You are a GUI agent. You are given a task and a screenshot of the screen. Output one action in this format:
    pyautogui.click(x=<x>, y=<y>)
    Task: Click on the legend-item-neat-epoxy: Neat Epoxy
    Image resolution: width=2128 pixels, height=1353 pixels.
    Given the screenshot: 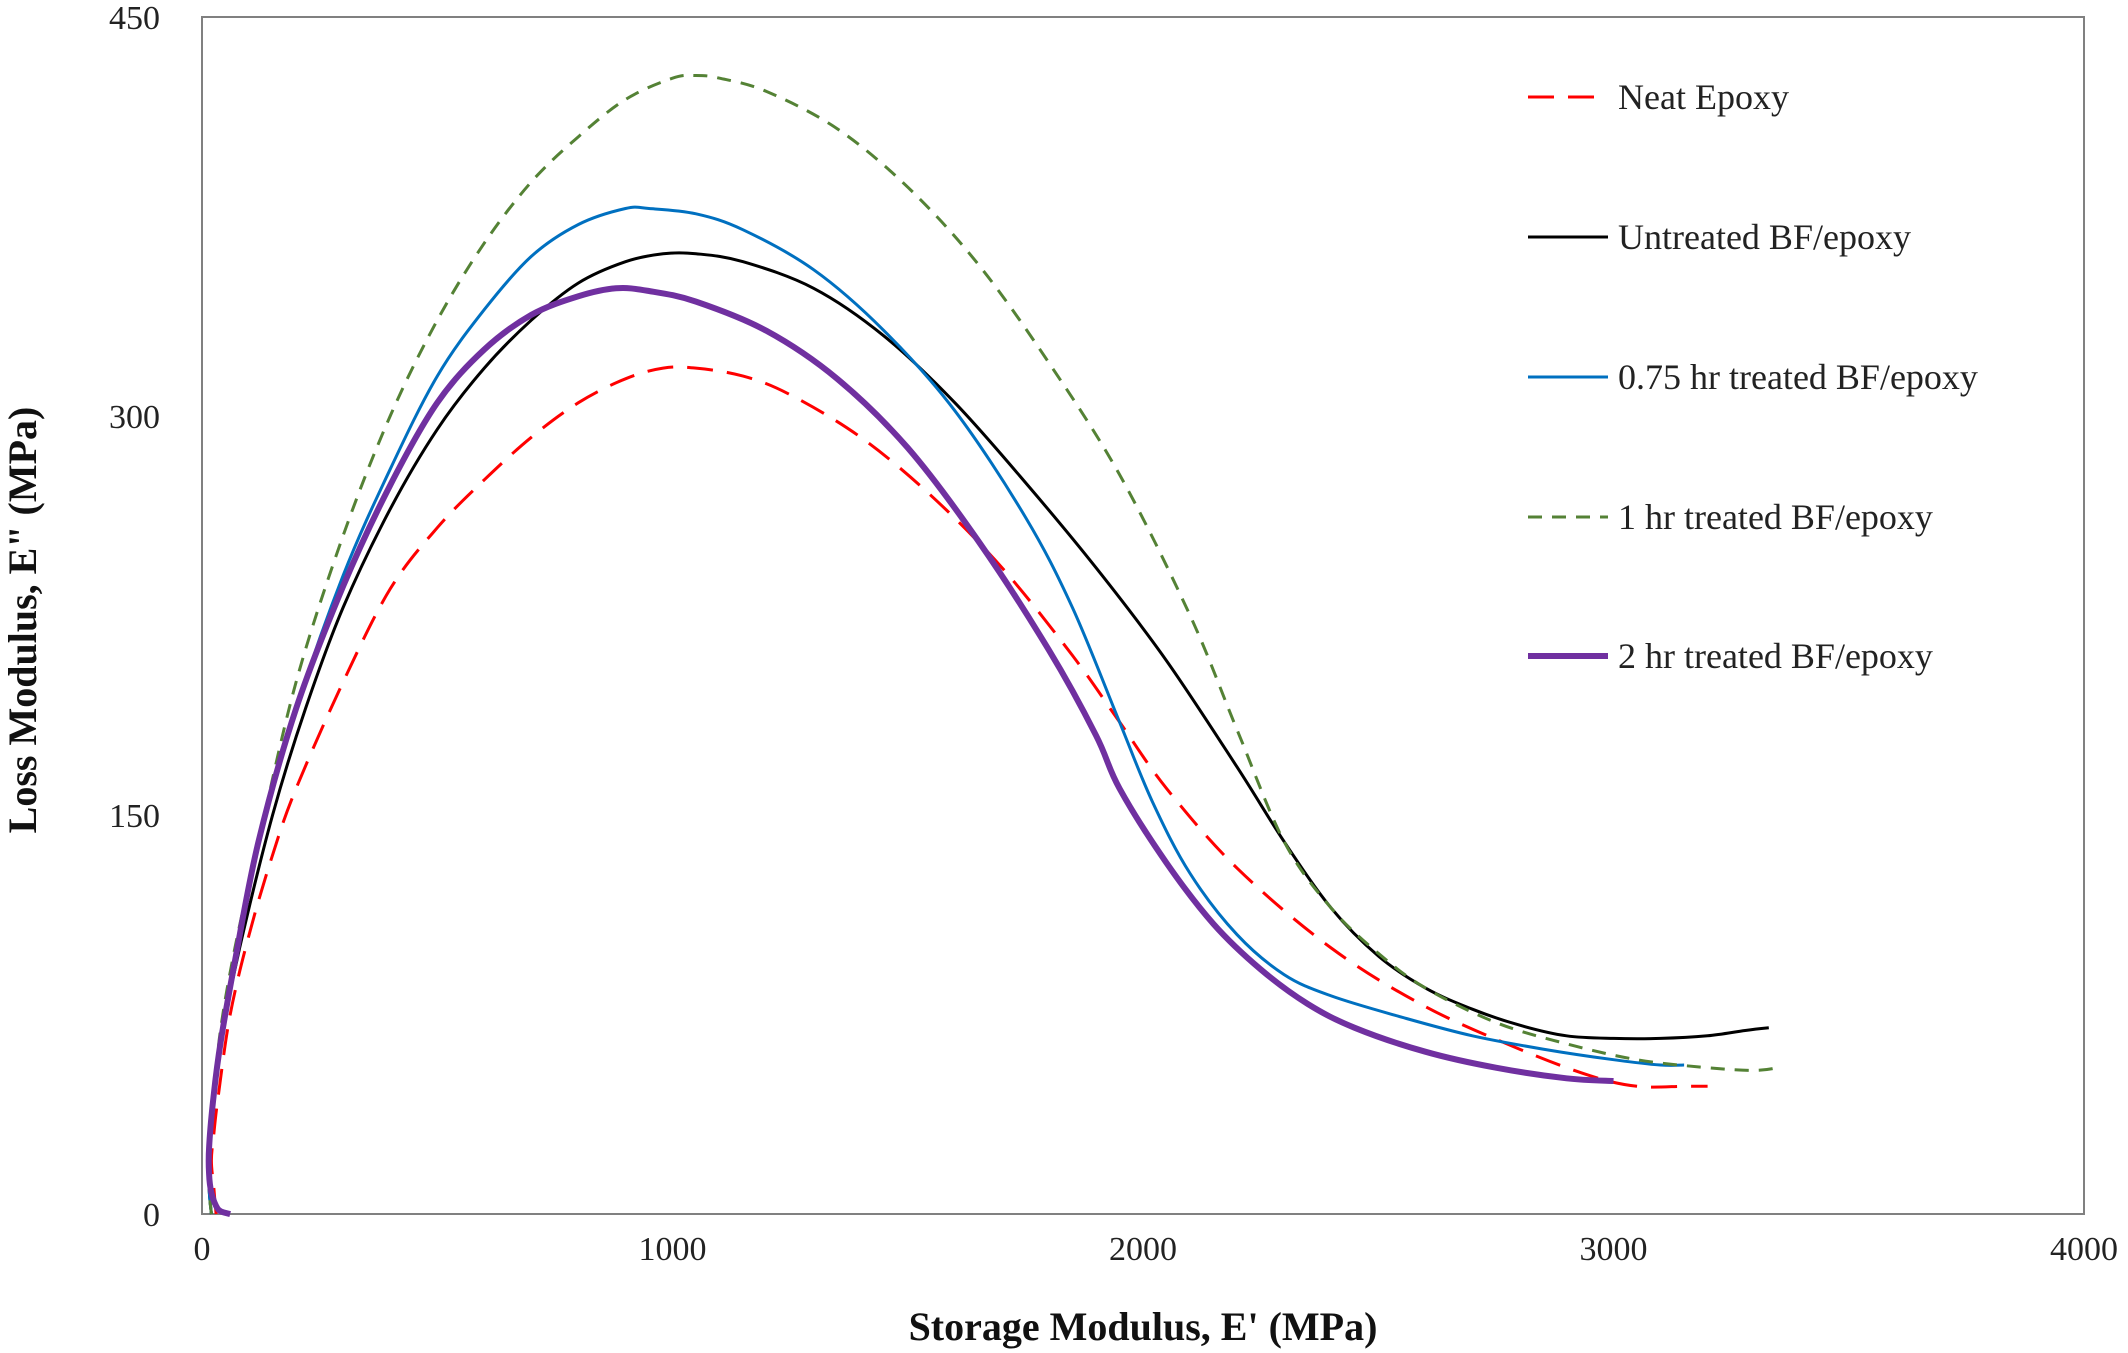 What is the action you would take?
    pyautogui.click(x=1658, y=97)
    